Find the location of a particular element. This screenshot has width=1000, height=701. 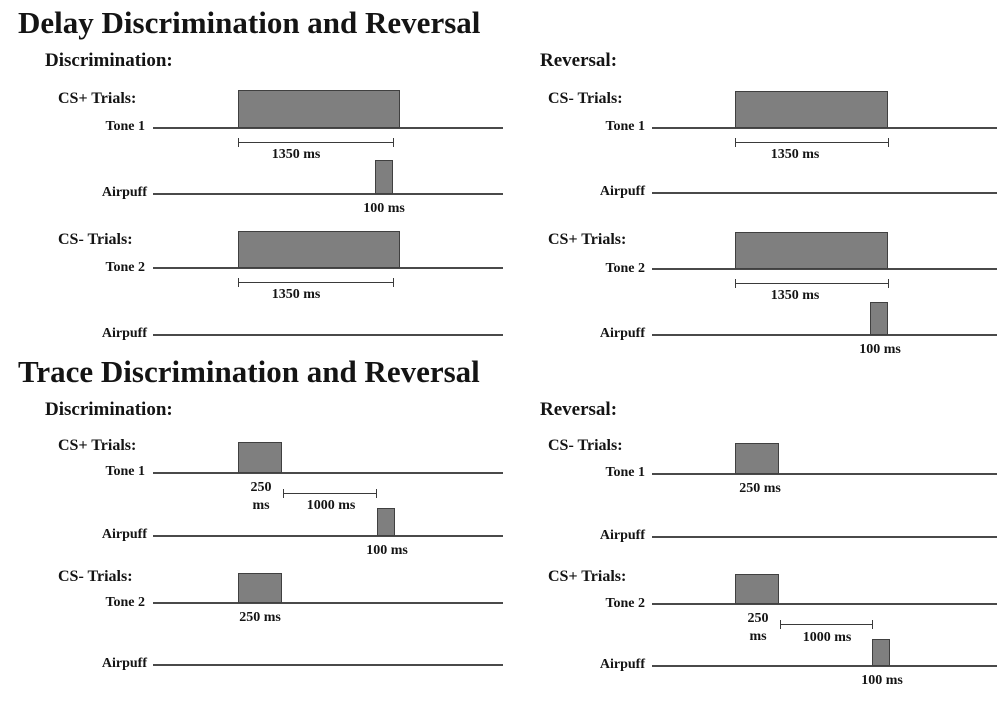

panel-heading-delay-discrimination: Discrimination: is located at coordinates (109, 60).